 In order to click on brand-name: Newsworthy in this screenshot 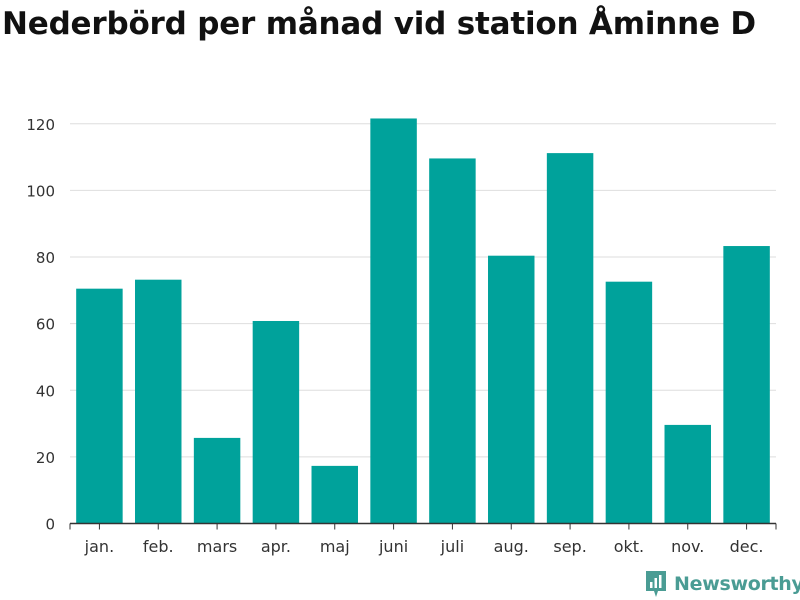, I will do `click(737, 584)`.